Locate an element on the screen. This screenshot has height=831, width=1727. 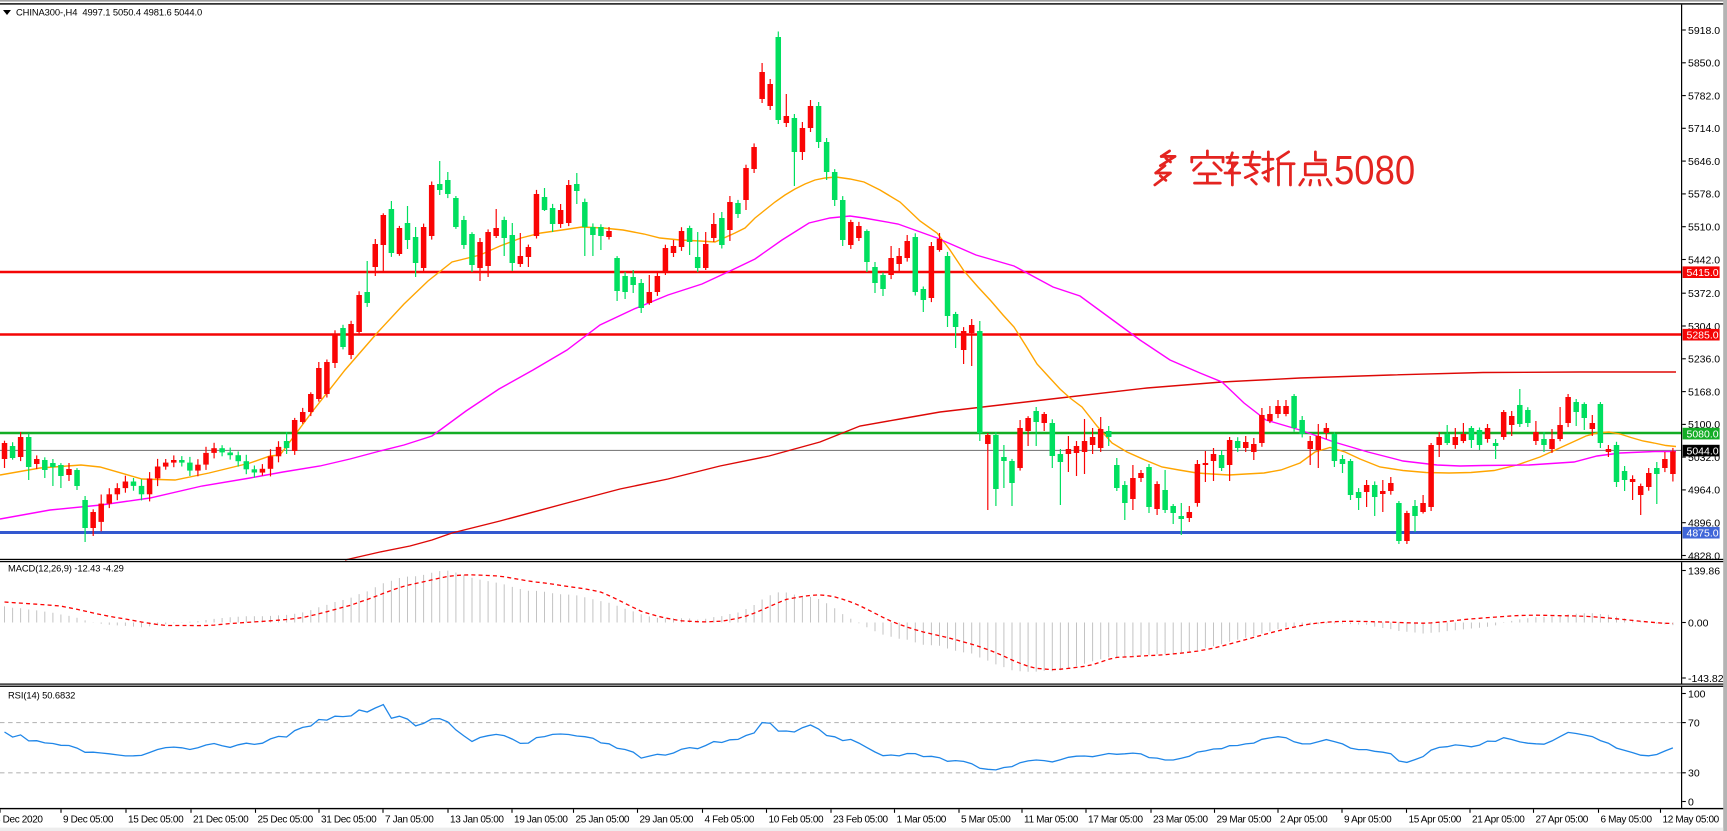
svg-text: 3 Dec 2020 is located at coordinates (21, 819).